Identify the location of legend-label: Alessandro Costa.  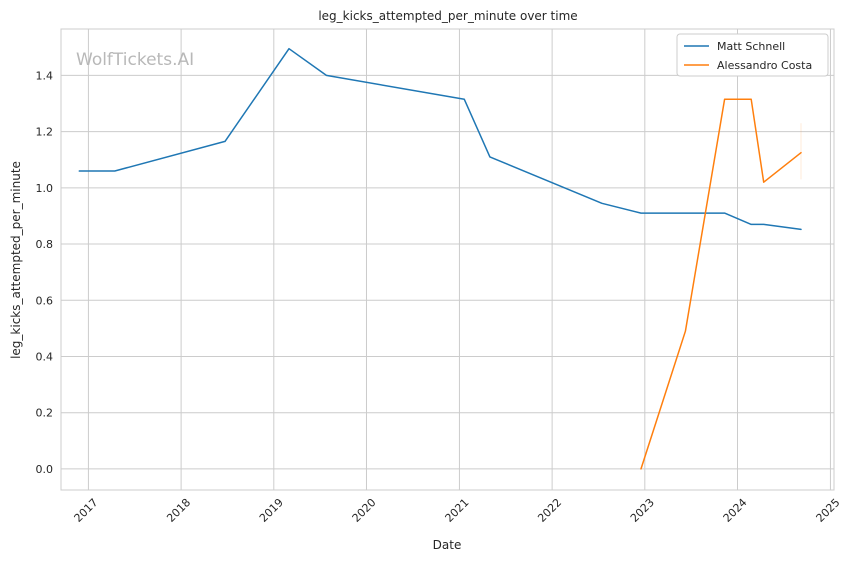
(764, 65).